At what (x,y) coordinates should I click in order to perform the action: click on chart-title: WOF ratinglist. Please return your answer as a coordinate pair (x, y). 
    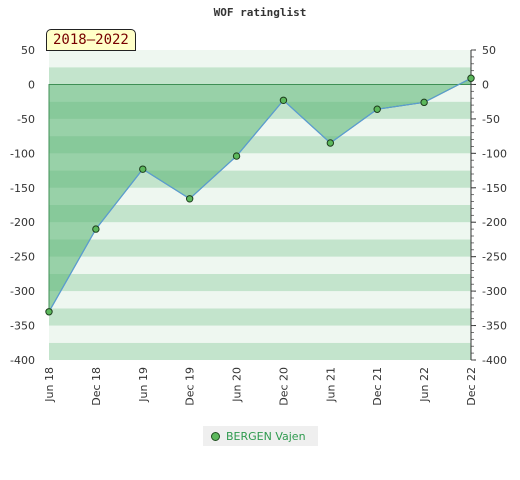
    Looking at the image, I should click on (260, 12).